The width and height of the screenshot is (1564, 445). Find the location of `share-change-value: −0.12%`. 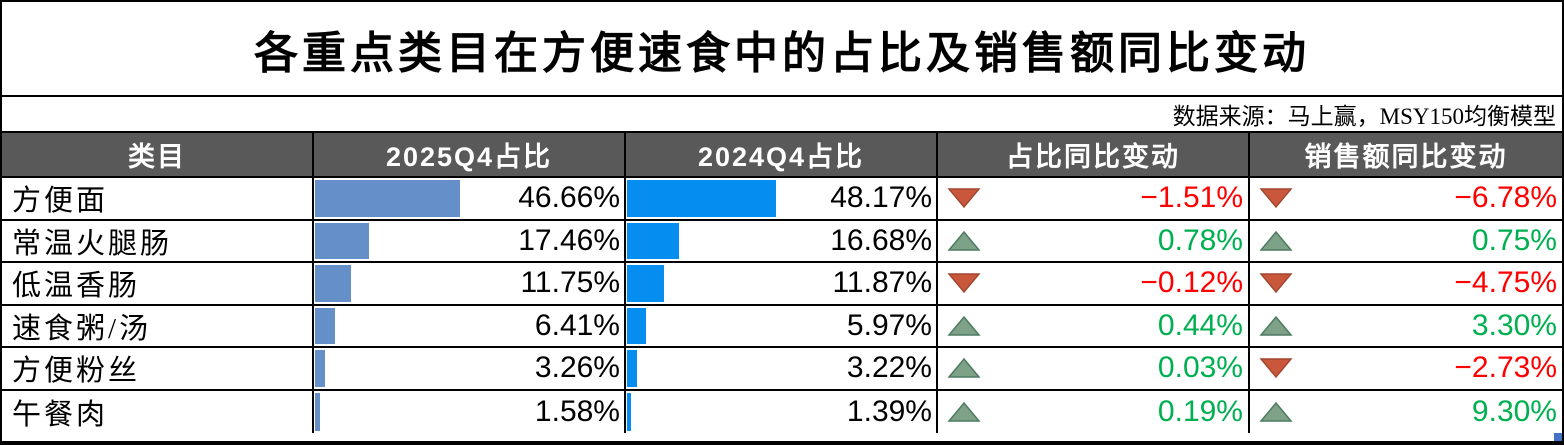

share-change-value: −0.12% is located at coordinates (1191, 283).